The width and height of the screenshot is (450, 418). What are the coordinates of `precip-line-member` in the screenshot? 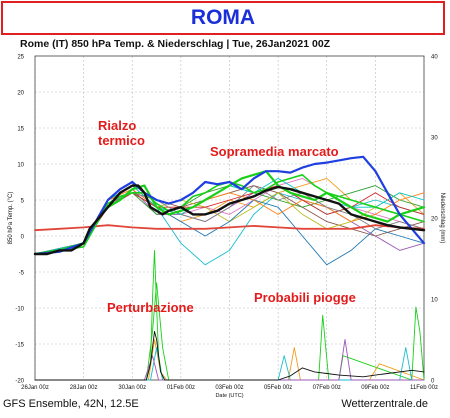 It's located at (229, 364).